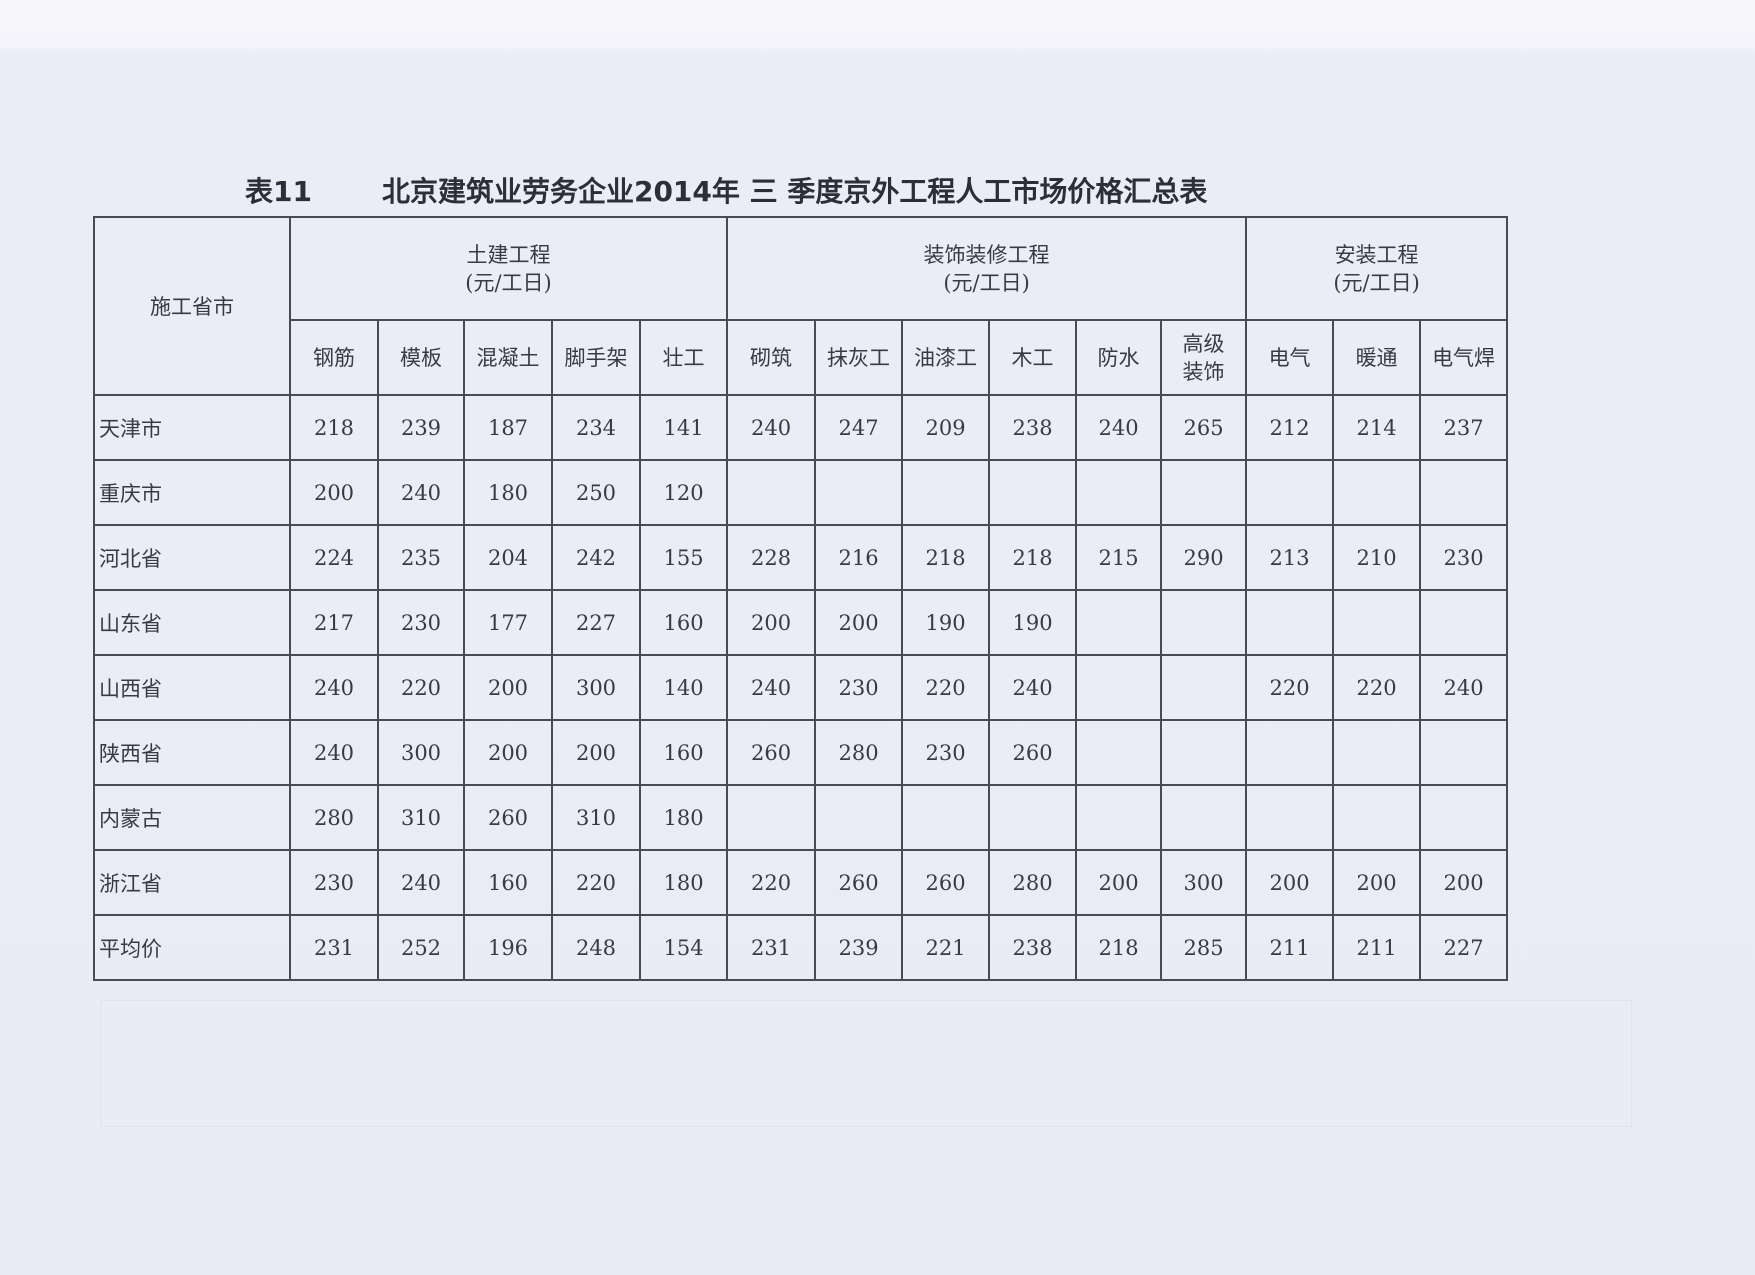 This screenshot has width=1755, height=1275. What do you see at coordinates (508, 622) in the screenshot?
I see `price-cell: 177` at bounding box center [508, 622].